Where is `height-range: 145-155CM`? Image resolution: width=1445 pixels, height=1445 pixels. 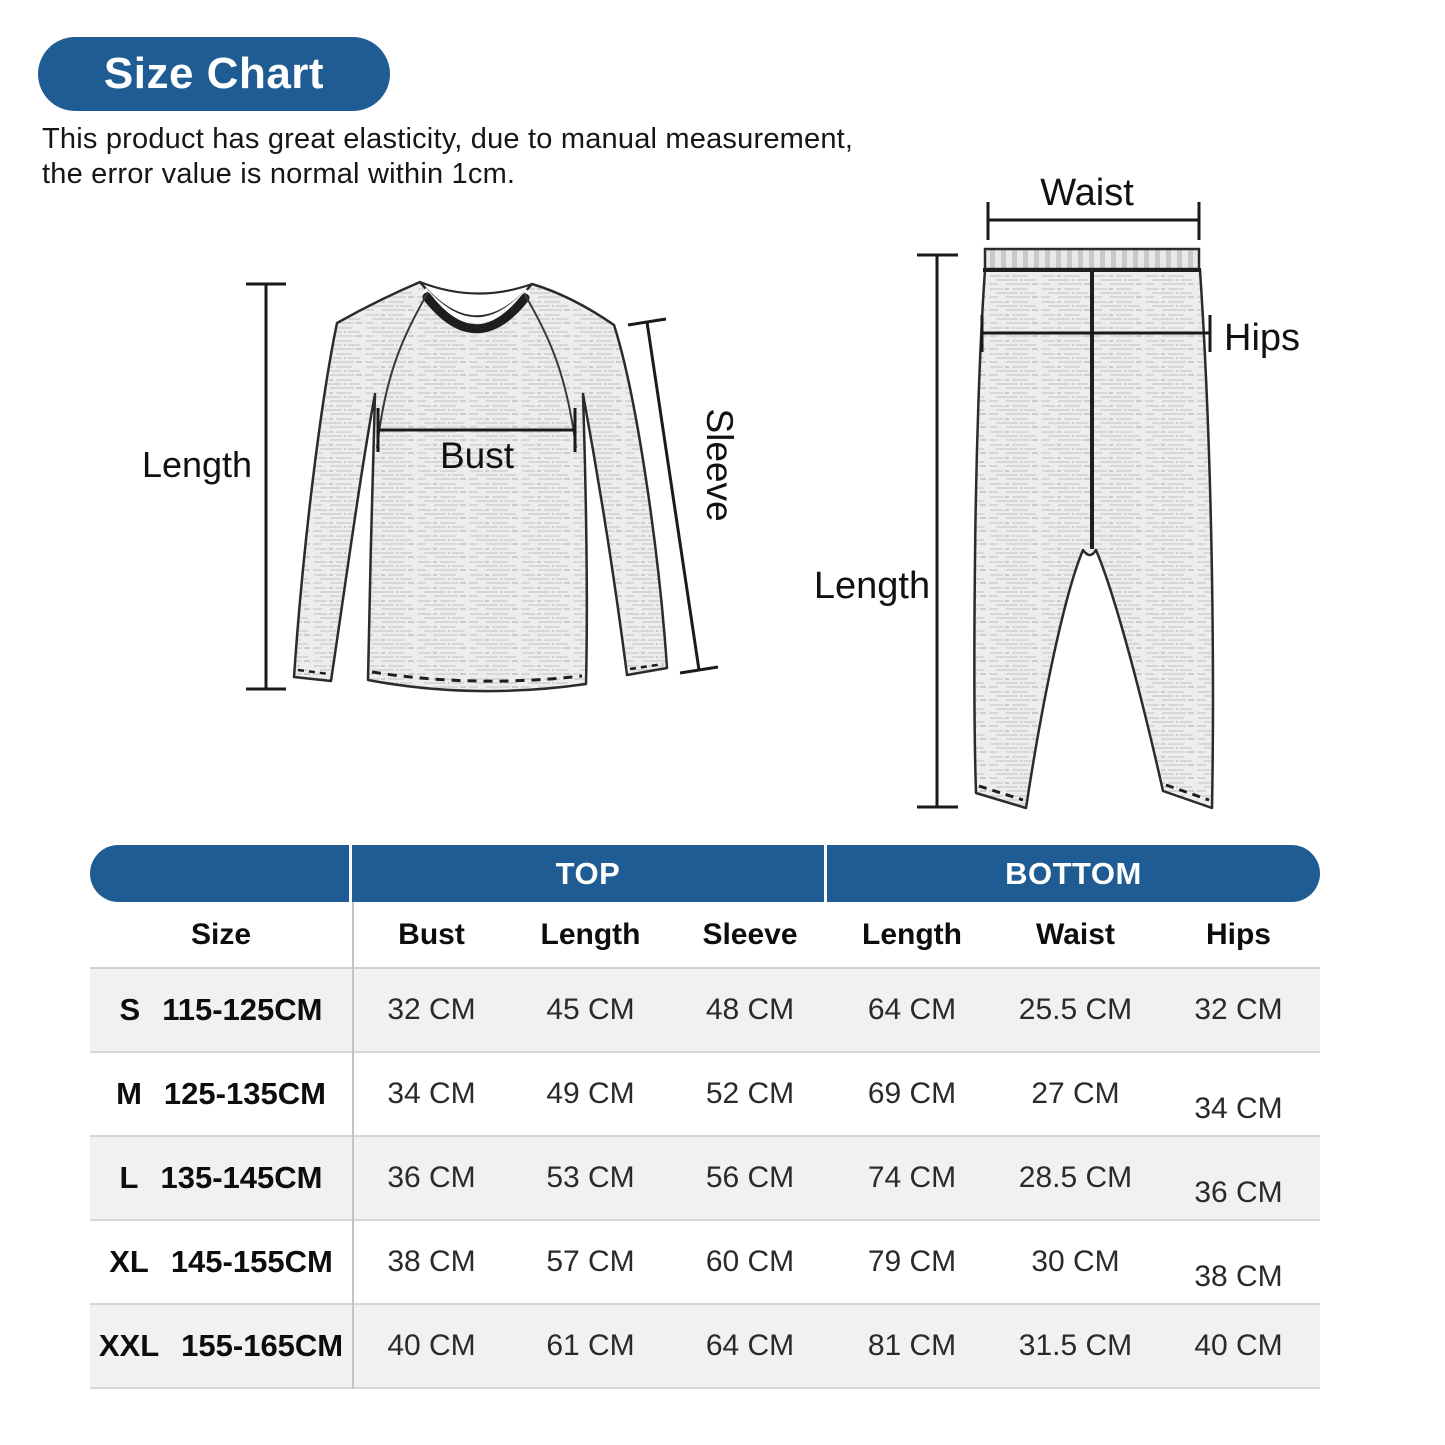 height-range: 145-155CM is located at coordinates (251, 1261).